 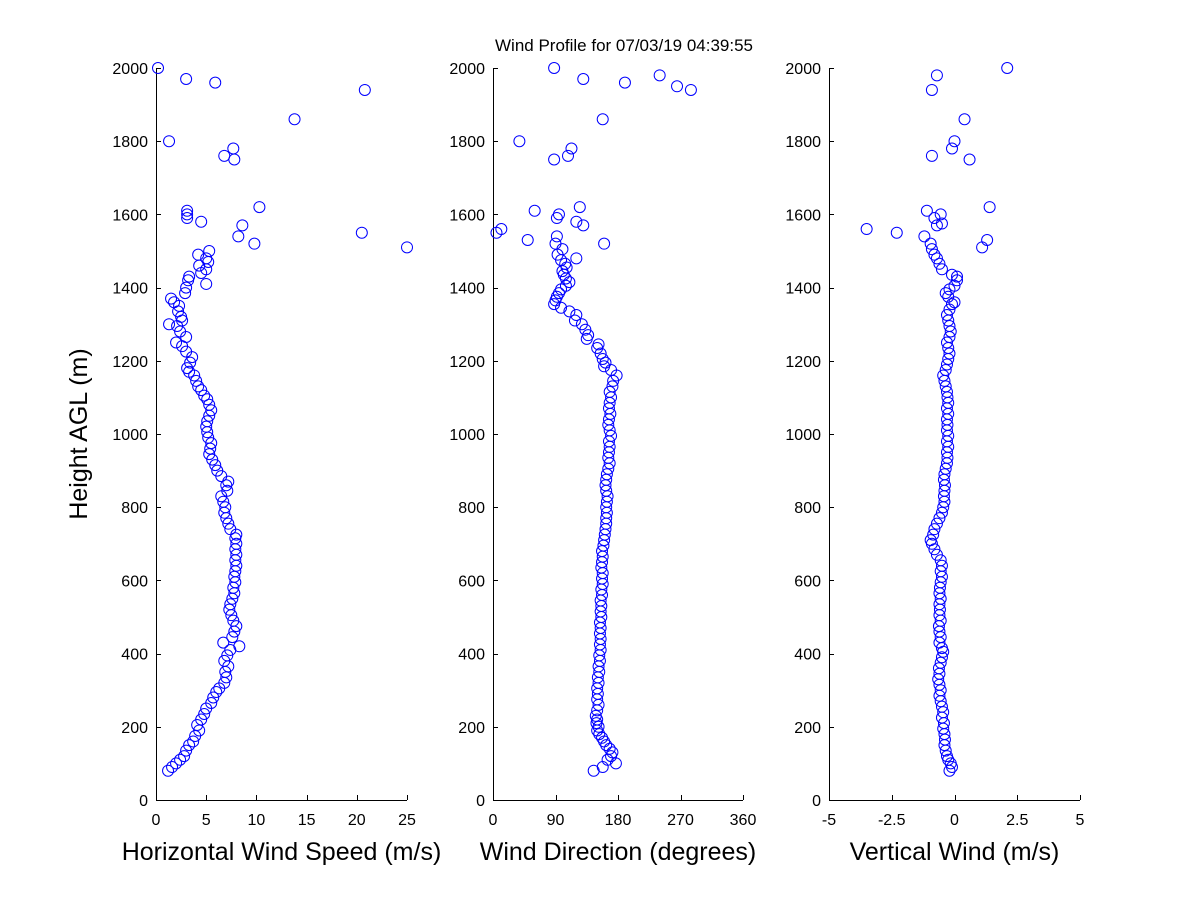 What do you see at coordinates (807, 655) in the screenshot?
I see `y-tick-label: 400` at bounding box center [807, 655].